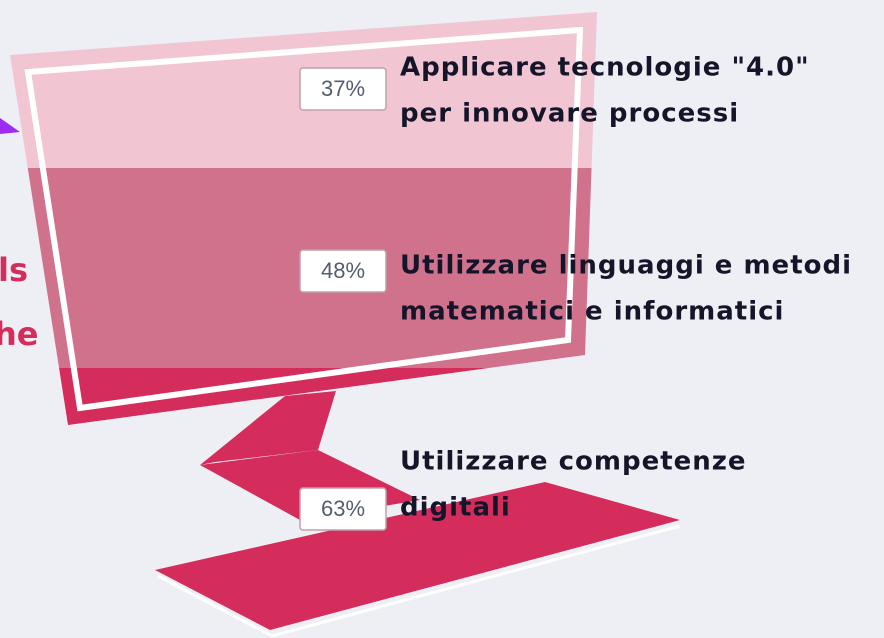  Describe the element at coordinates (626, 266) in the screenshot. I see `item-label: Utilizzare linguaggi e metodi` at that location.